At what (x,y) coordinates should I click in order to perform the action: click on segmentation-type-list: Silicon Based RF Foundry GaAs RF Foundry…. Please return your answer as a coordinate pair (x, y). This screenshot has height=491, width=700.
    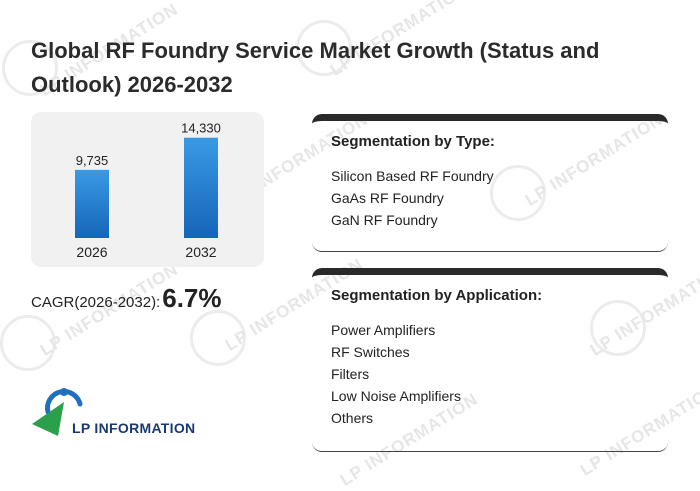
    Looking at the image, I should click on (499, 198).